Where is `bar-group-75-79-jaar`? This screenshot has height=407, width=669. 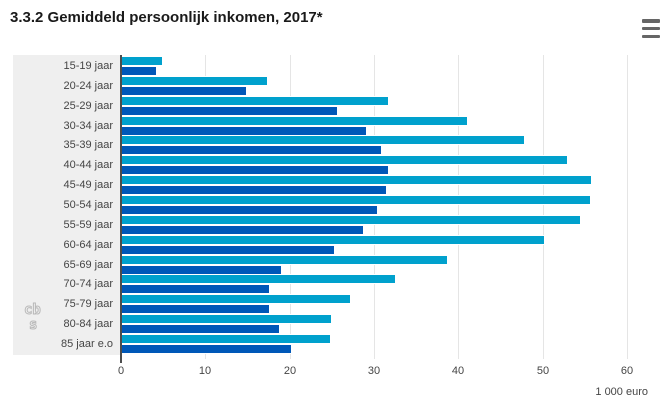
bar-group-75-79-jaar is located at coordinates (384, 304).